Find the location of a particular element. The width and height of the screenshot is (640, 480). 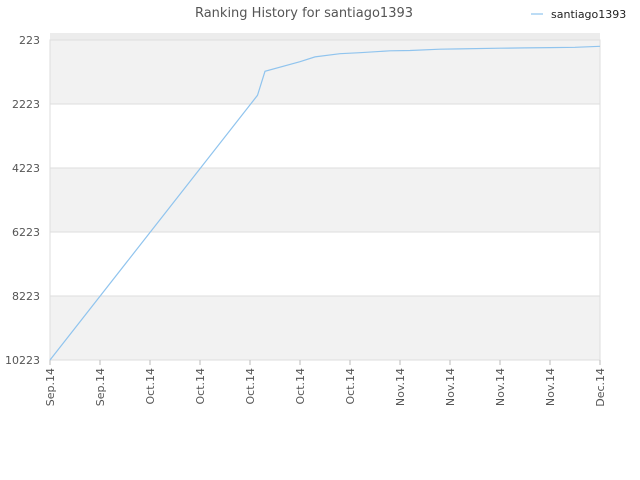

y-tick-label: 8223 is located at coordinates (26, 296).